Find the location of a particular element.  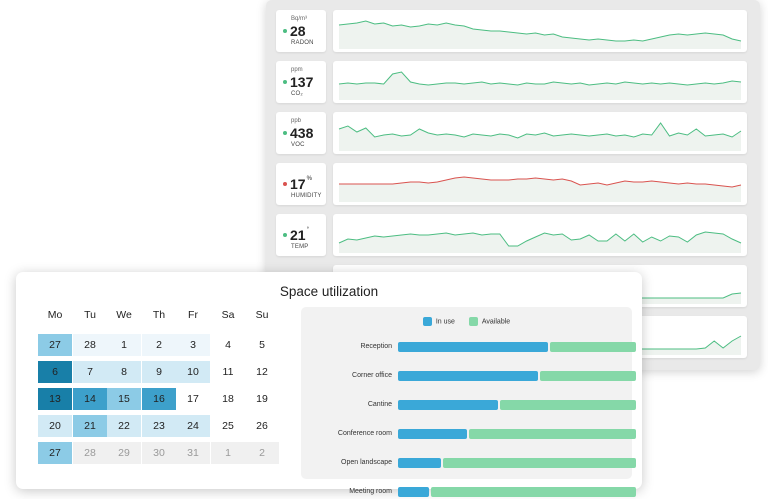

calendar-day: 21 is located at coordinates (90, 426).